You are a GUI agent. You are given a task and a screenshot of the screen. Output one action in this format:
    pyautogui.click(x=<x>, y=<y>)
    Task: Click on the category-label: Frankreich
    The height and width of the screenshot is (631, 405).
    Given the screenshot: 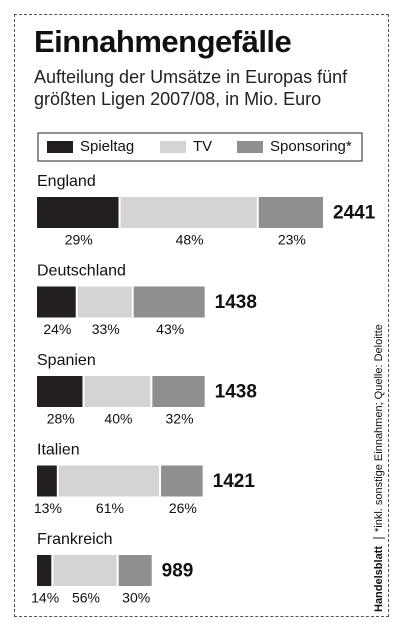 What is the action you would take?
    pyautogui.click(x=75, y=539)
    